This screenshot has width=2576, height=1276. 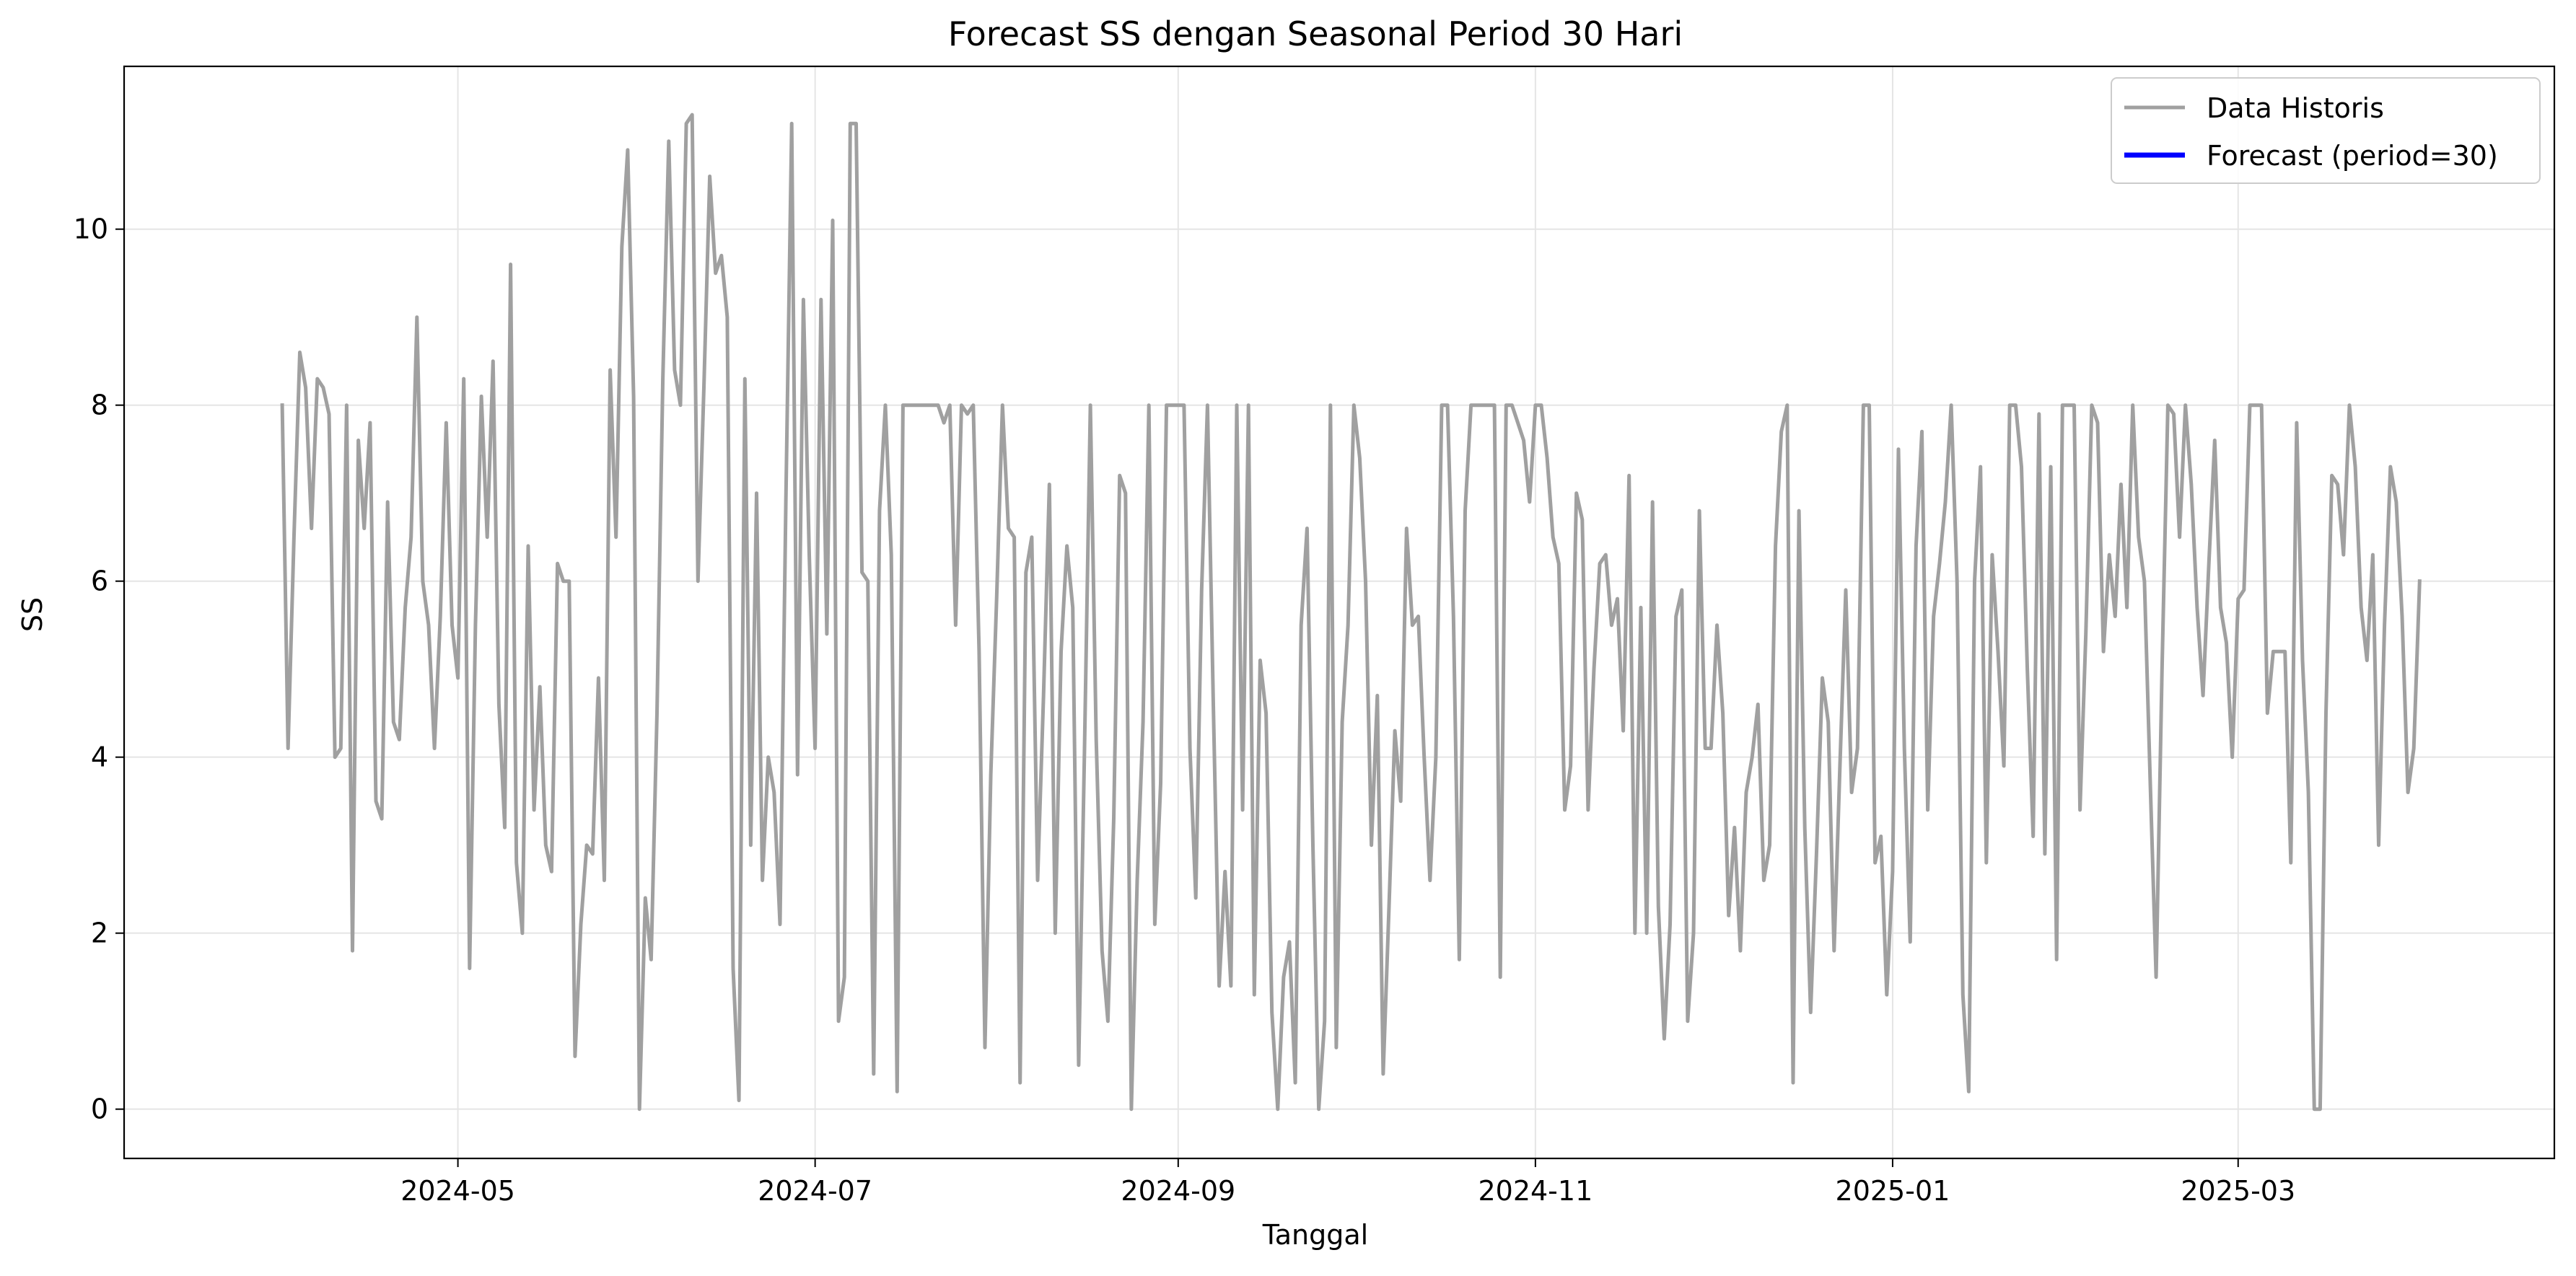 I want to click on legend: Data Historis Forecast (period=30), so click(x=2326, y=131).